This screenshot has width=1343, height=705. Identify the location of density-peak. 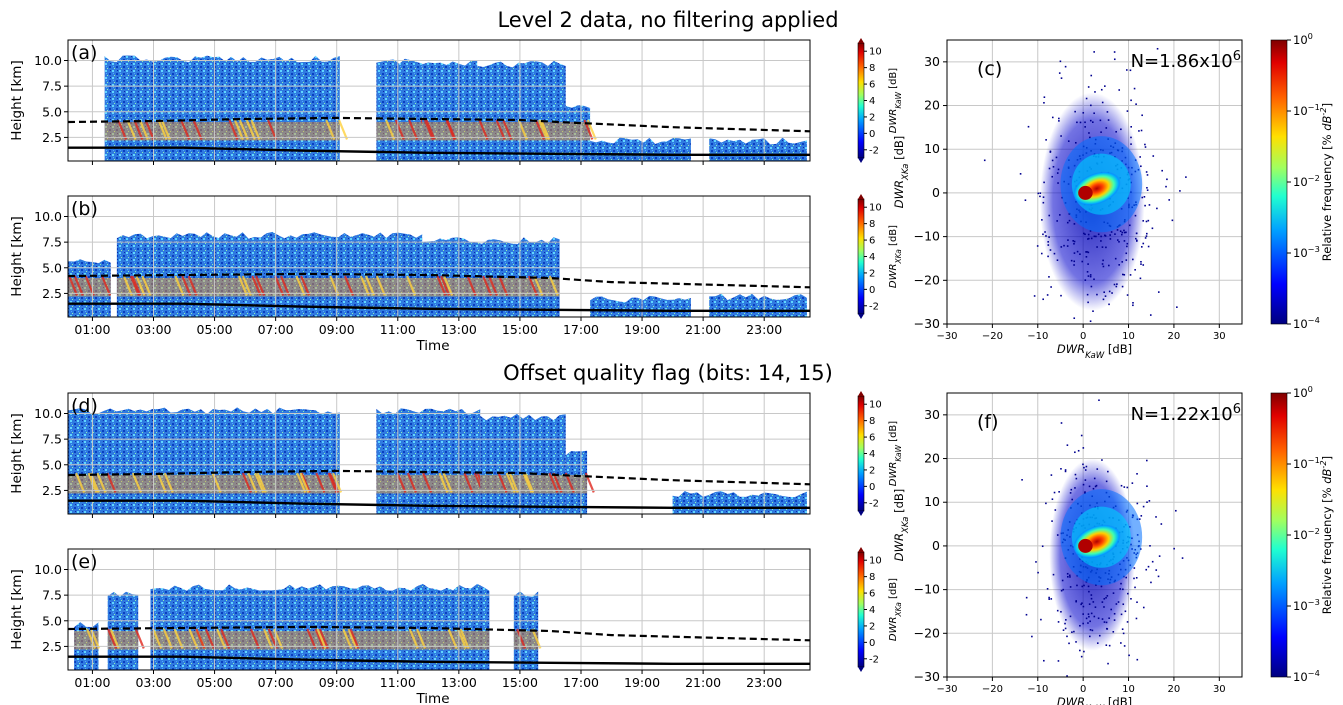
(1085, 192).